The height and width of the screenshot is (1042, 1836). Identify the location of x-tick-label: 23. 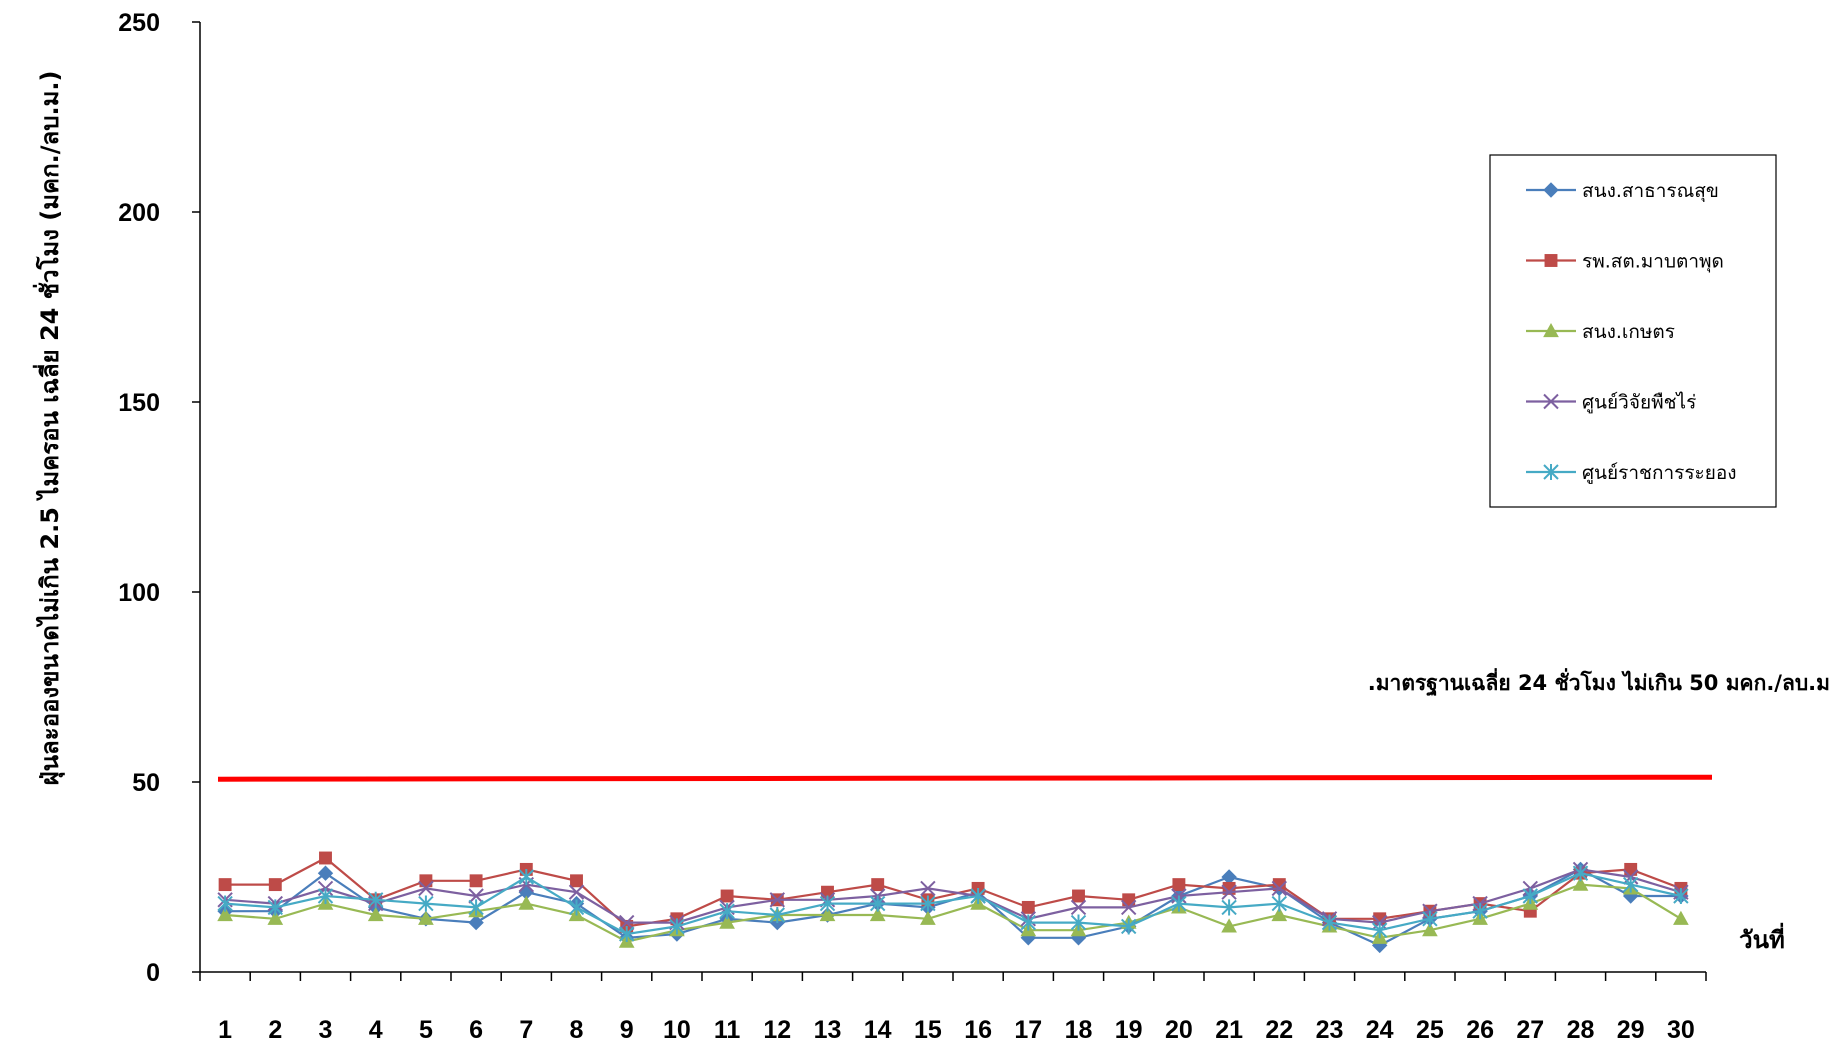
(1330, 1029).